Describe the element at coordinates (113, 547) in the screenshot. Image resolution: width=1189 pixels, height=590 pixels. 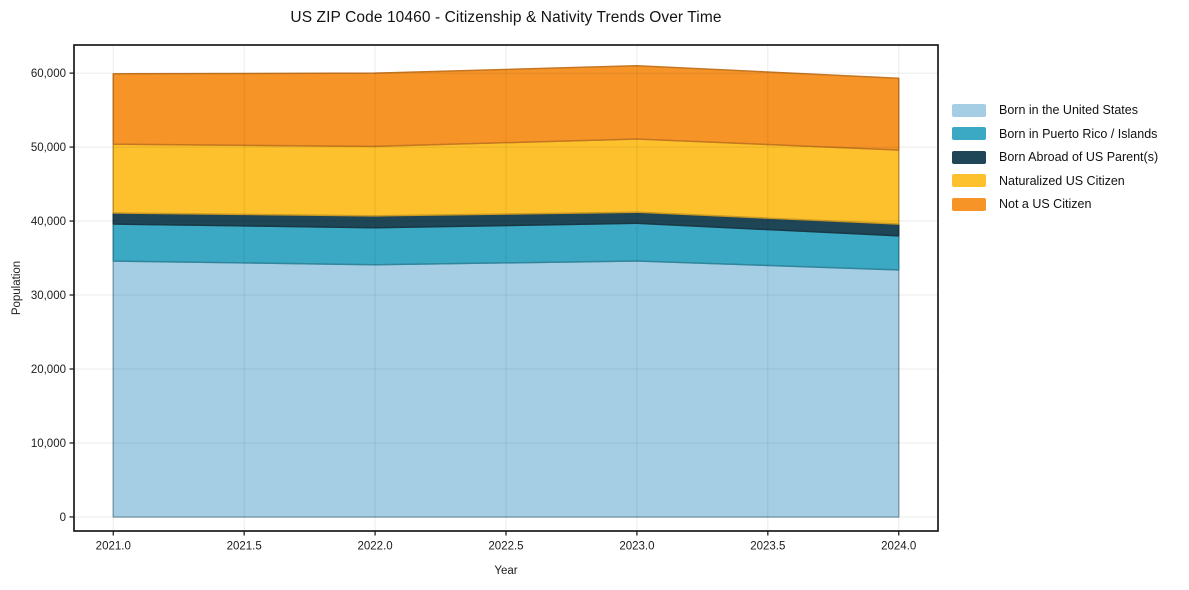
I see `x-tick-label: 2021.0` at that location.